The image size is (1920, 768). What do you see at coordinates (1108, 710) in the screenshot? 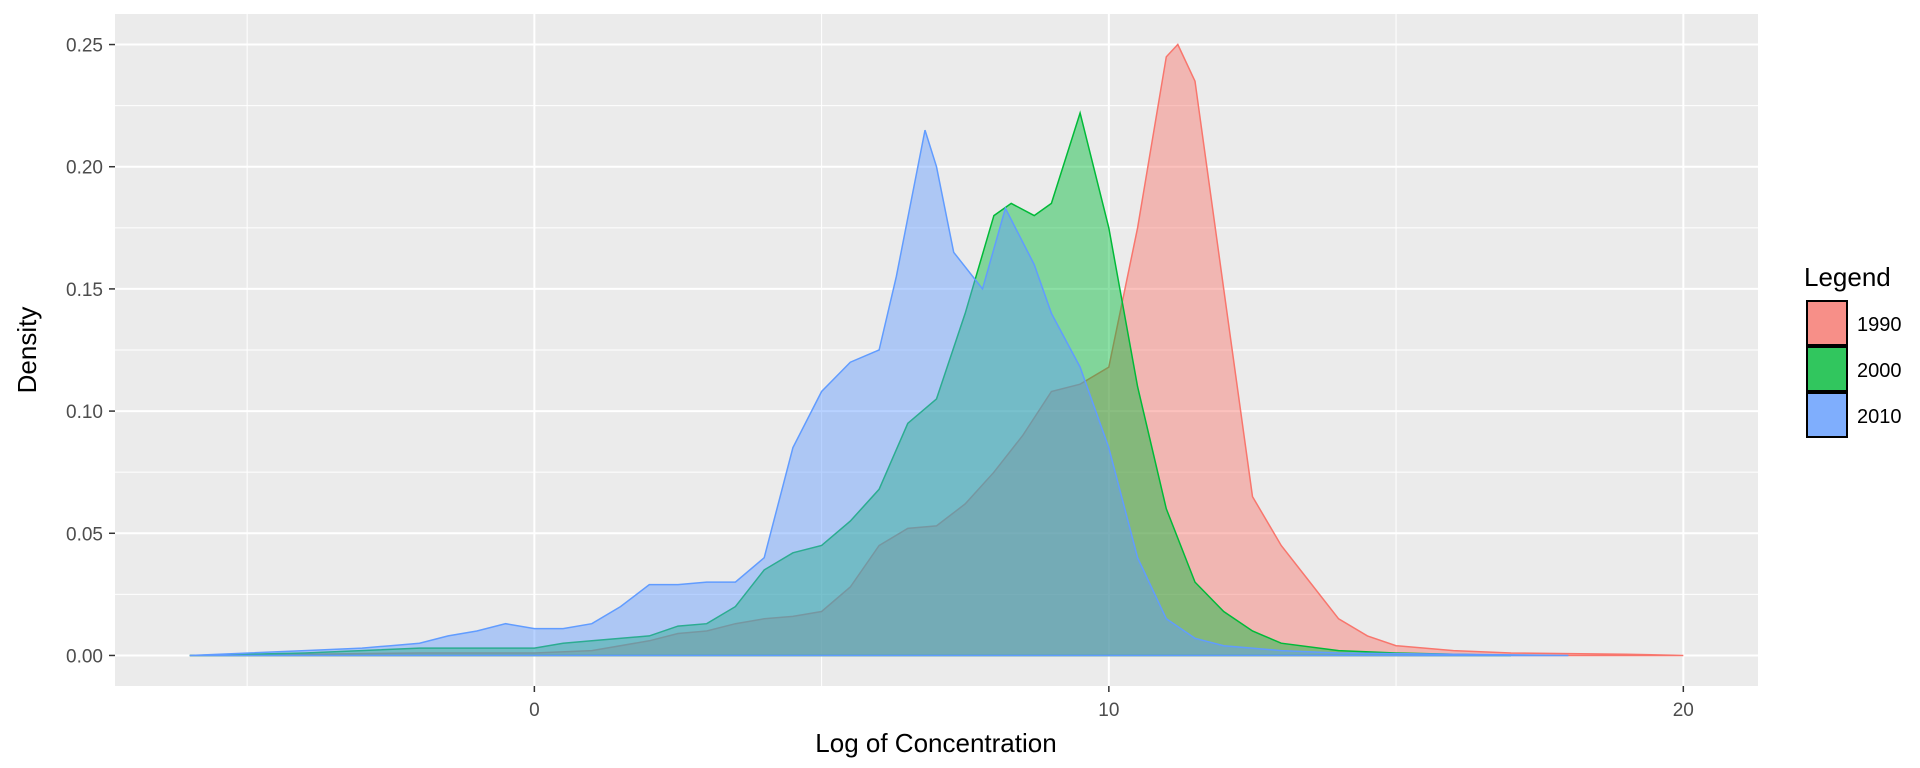
I see `x-tick-label: 10` at bounding box center [1108, 710].